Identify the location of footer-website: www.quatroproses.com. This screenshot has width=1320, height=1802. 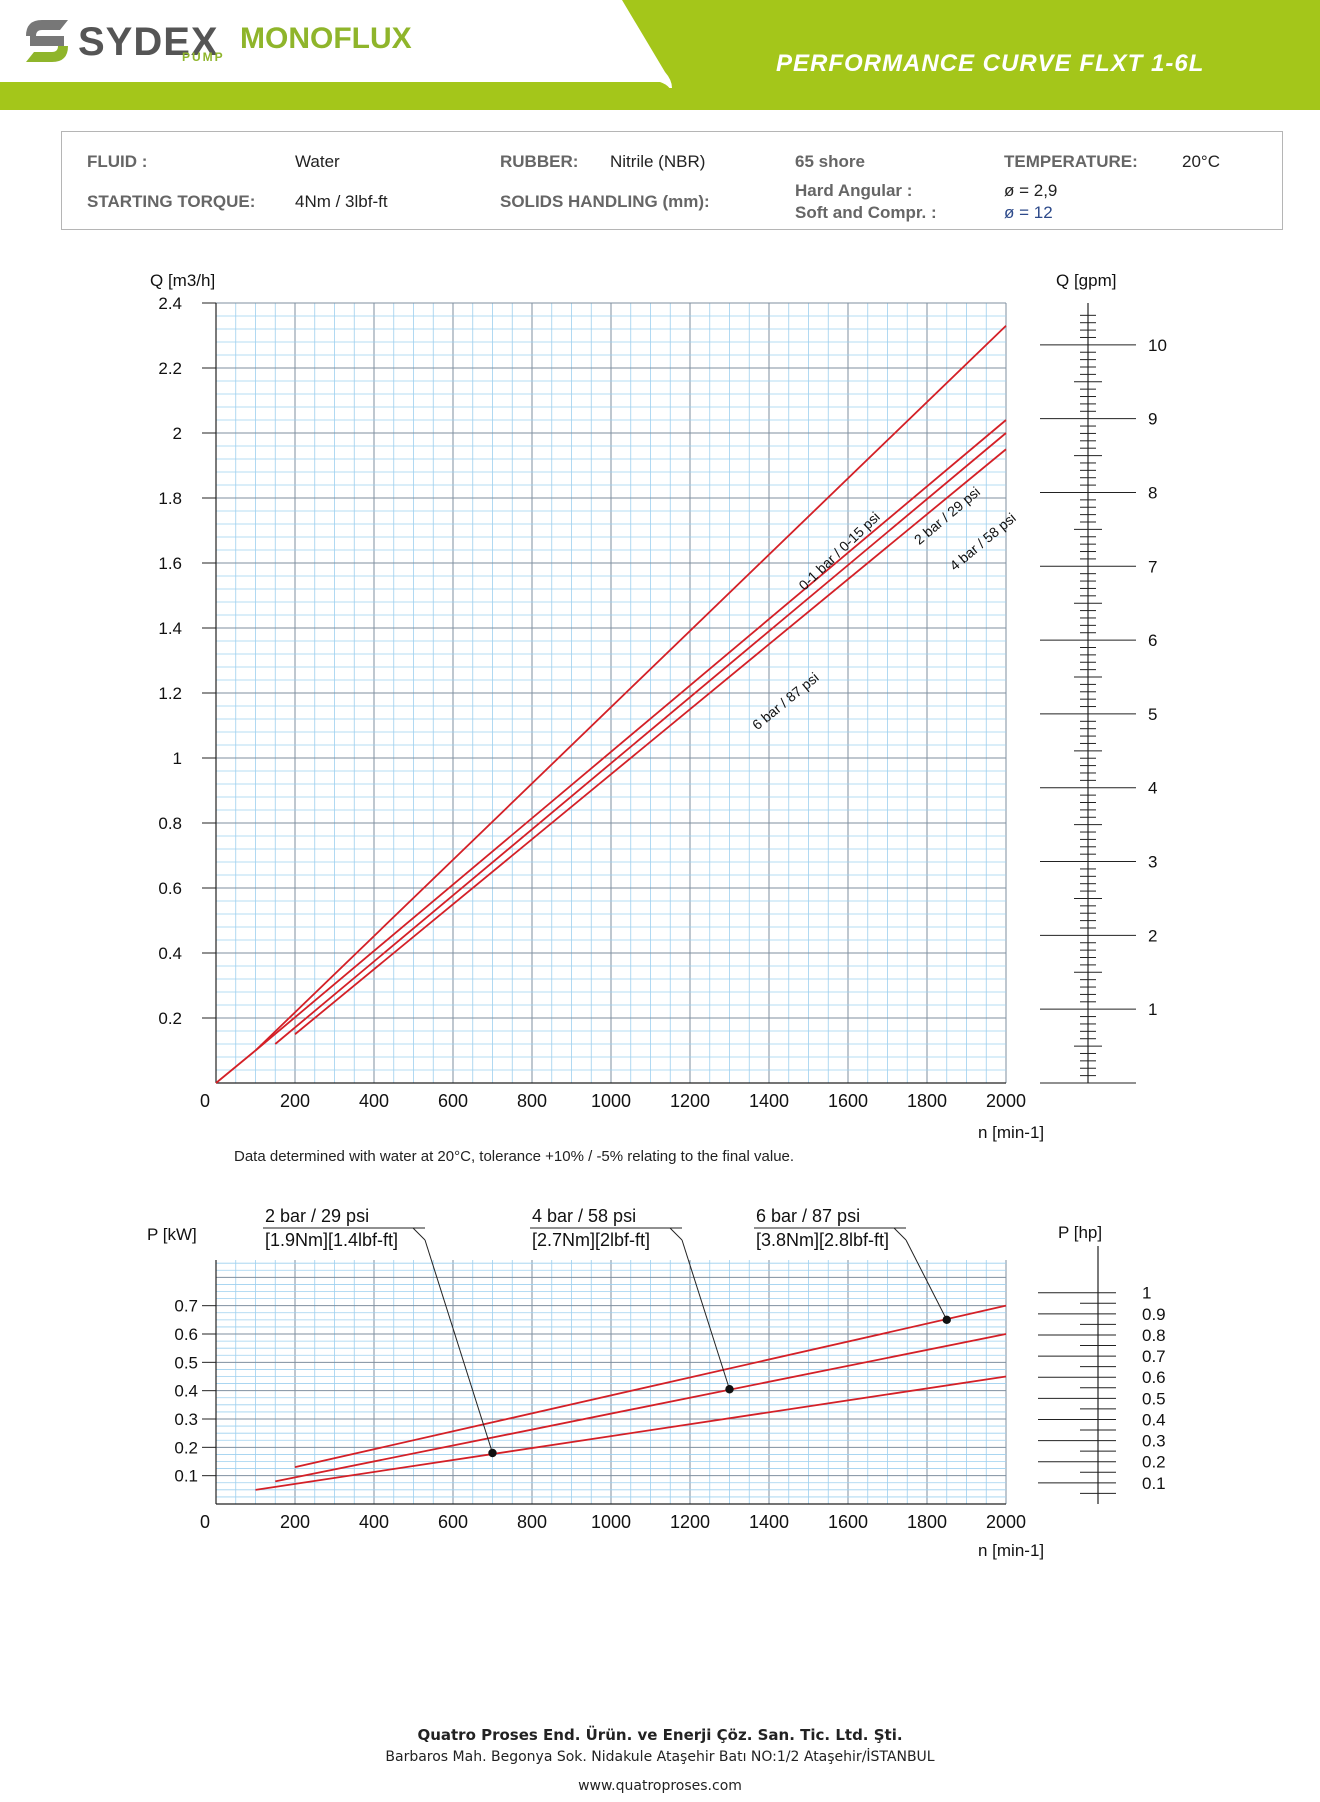
(660, 1786).